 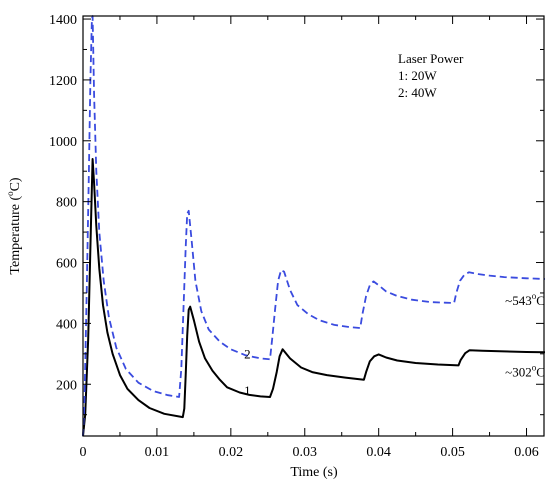 I want to click on x-tick-label: 0.02, so click(x=231, y=452).